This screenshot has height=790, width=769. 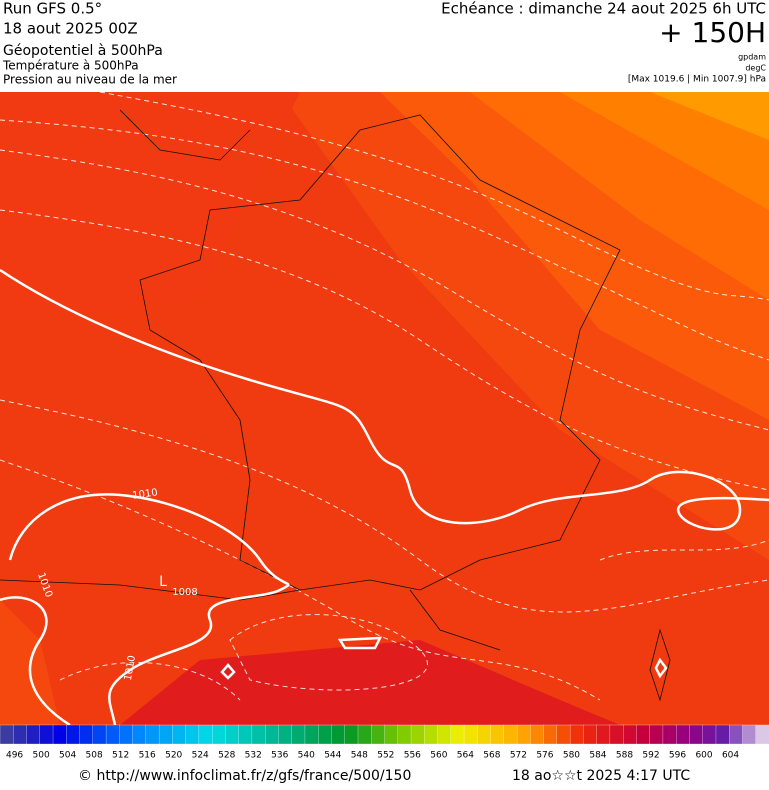 I want to click on generated-time: 18 ao☆☆t 2025 4:17 UTC, so click(x=601, y=776).